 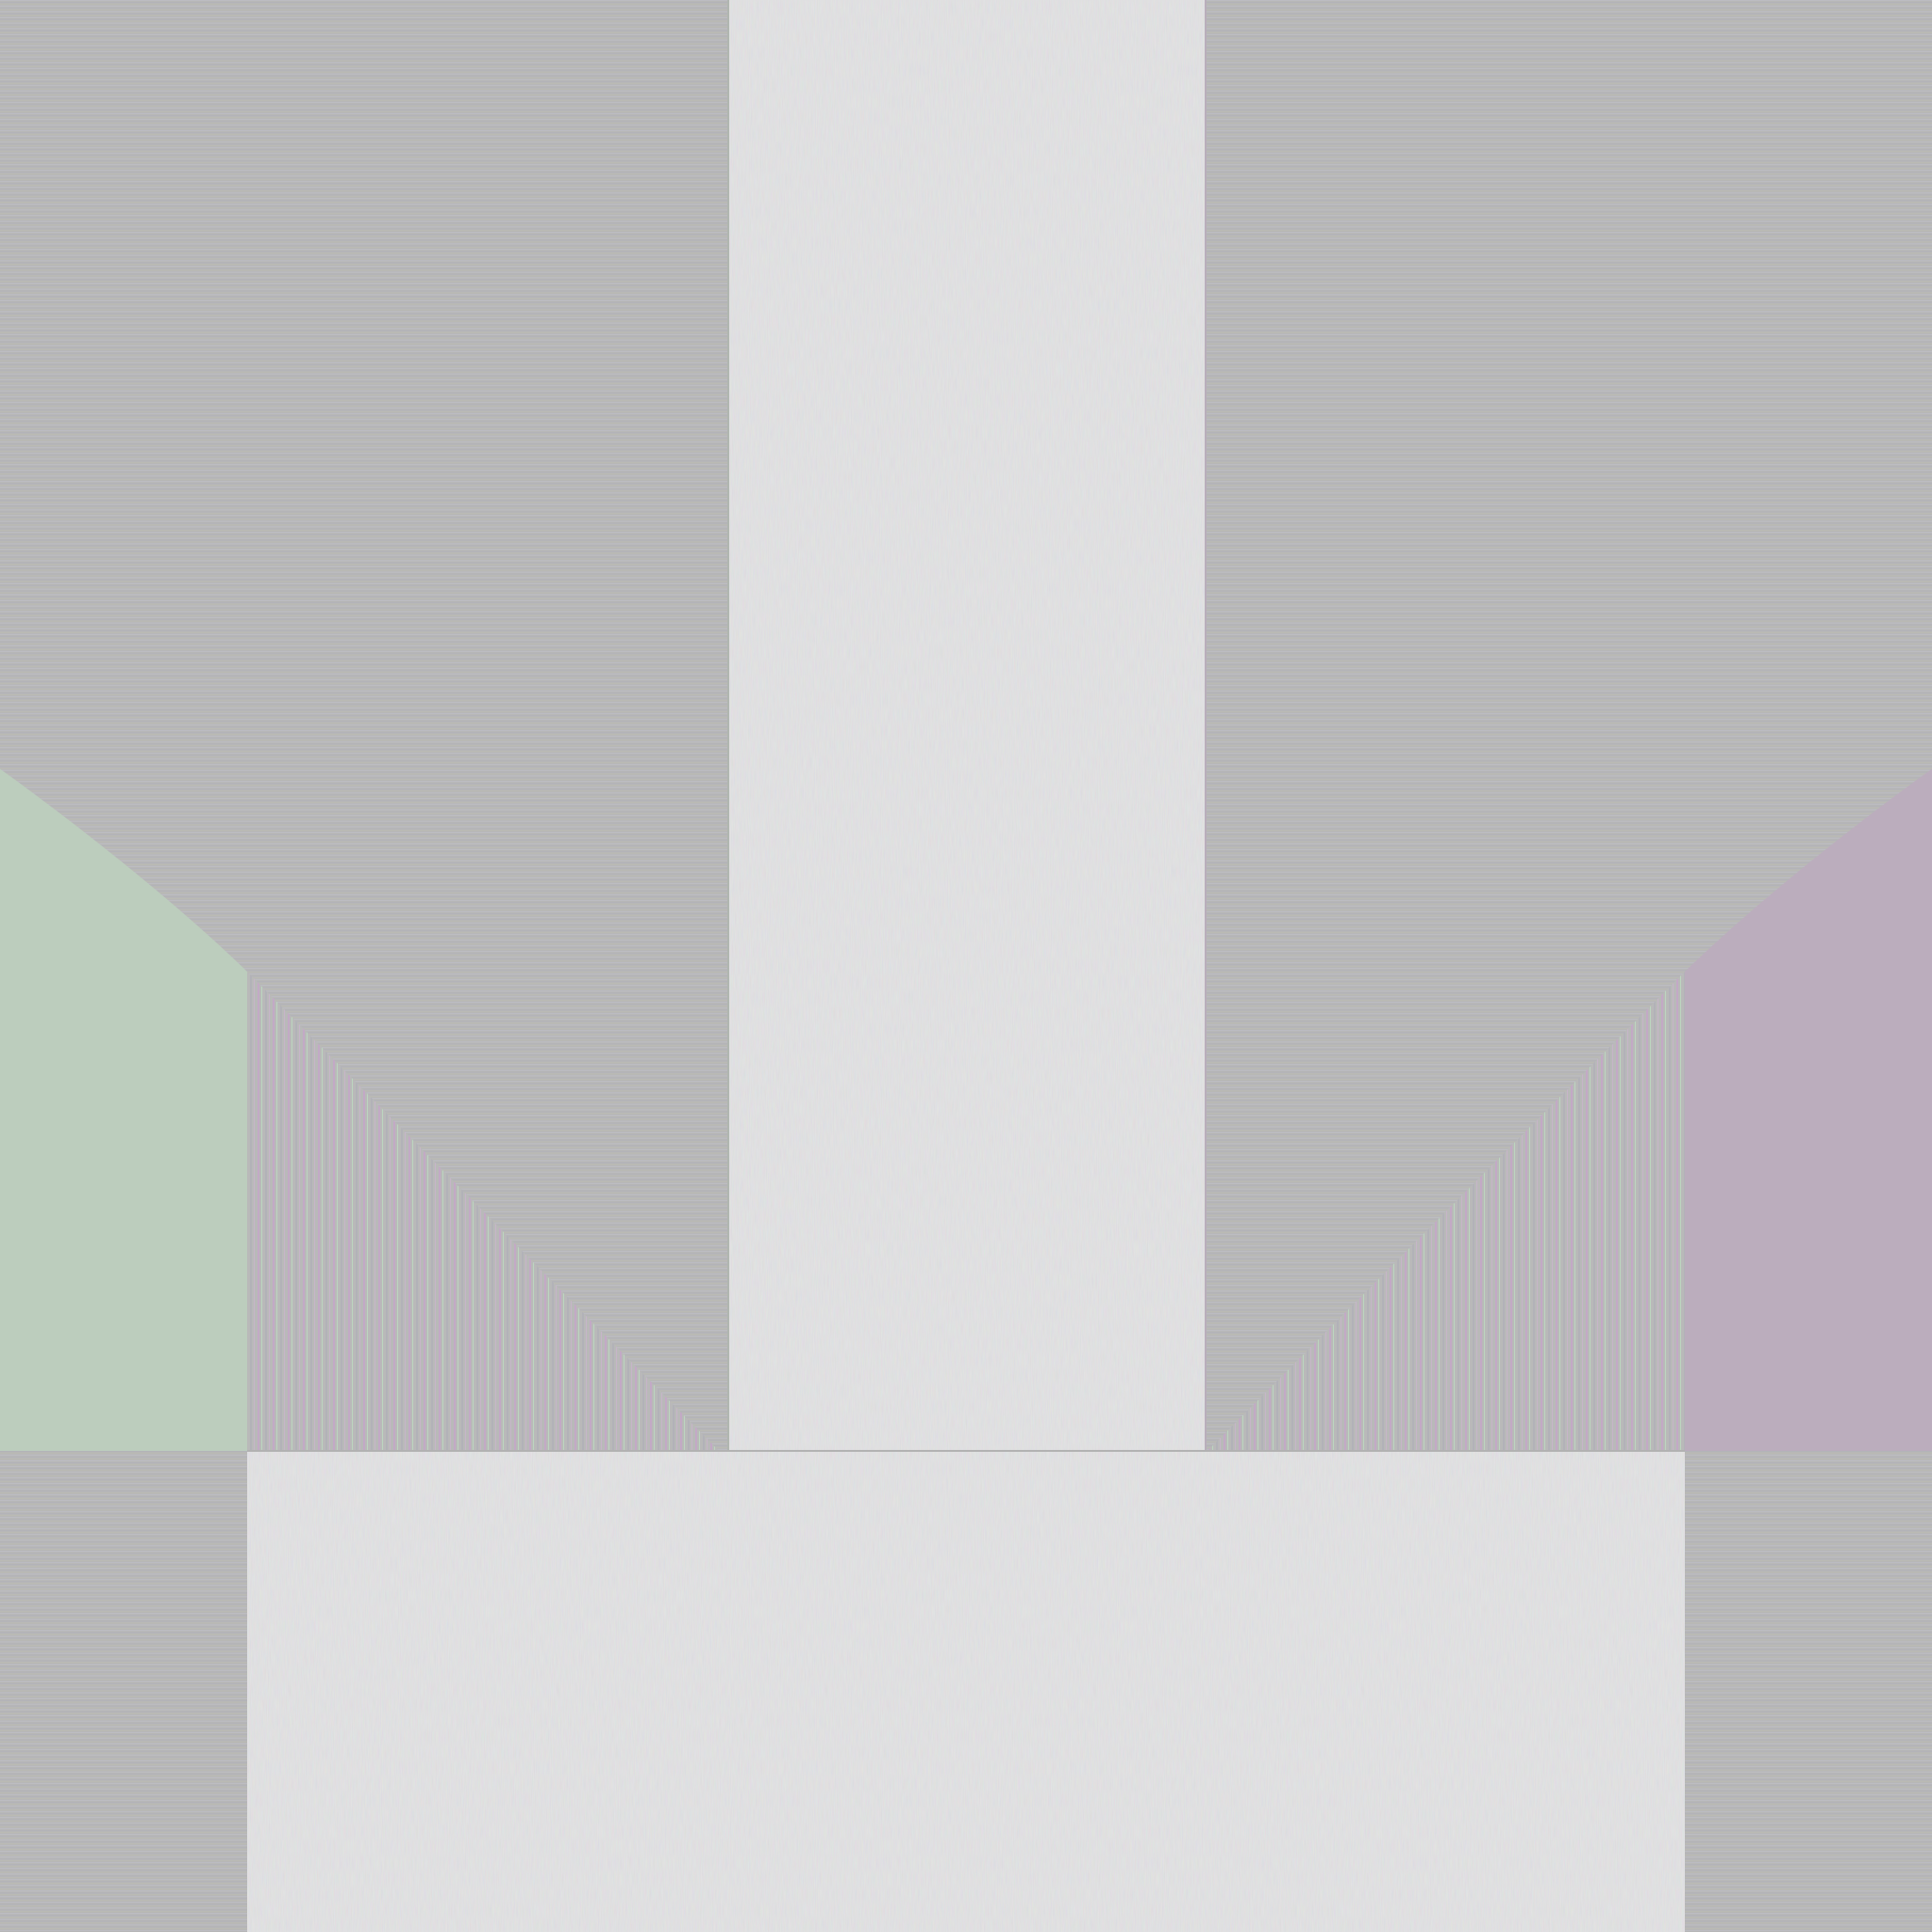 I want to click on bottom-right-margin, so click(x=1809, y=1692).